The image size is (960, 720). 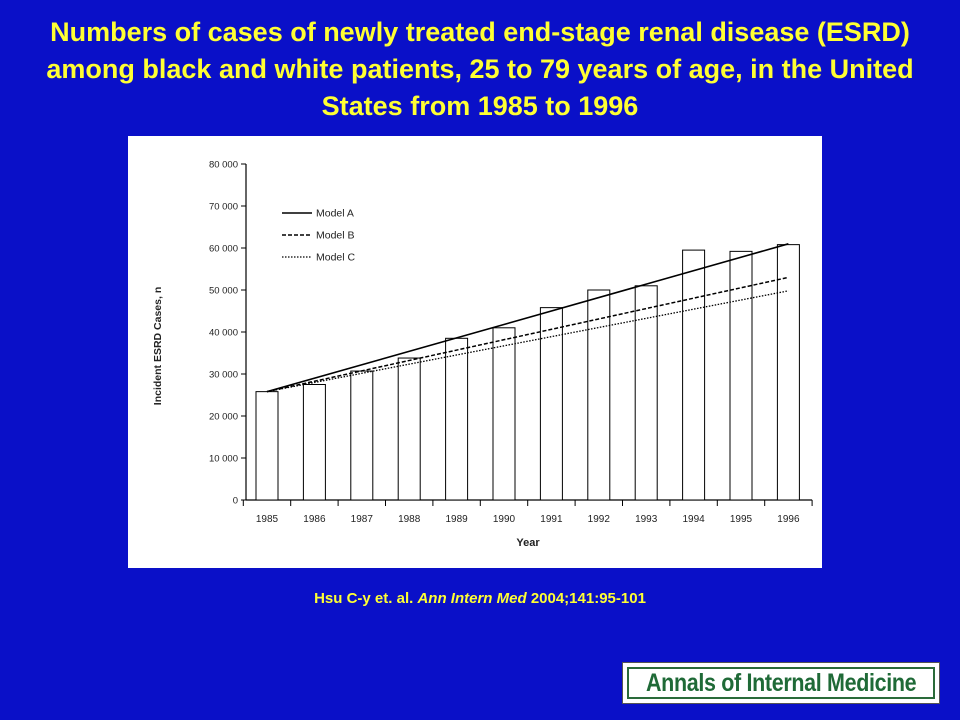 I want to click on legend-label: Model A, so click(x=335, y=214).